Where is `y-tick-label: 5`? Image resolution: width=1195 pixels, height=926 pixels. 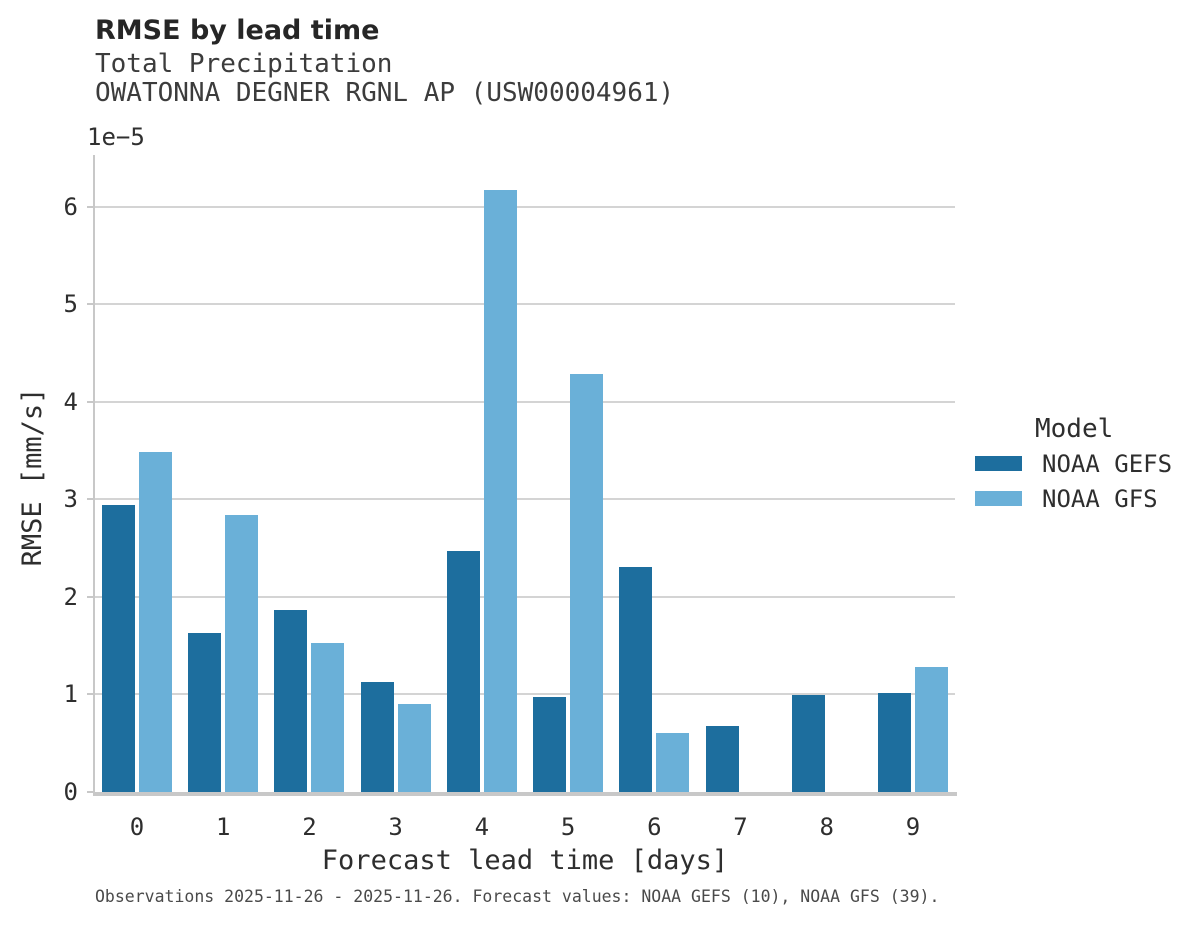
y-tick-label: 5 is located at coordinates (70, 304).